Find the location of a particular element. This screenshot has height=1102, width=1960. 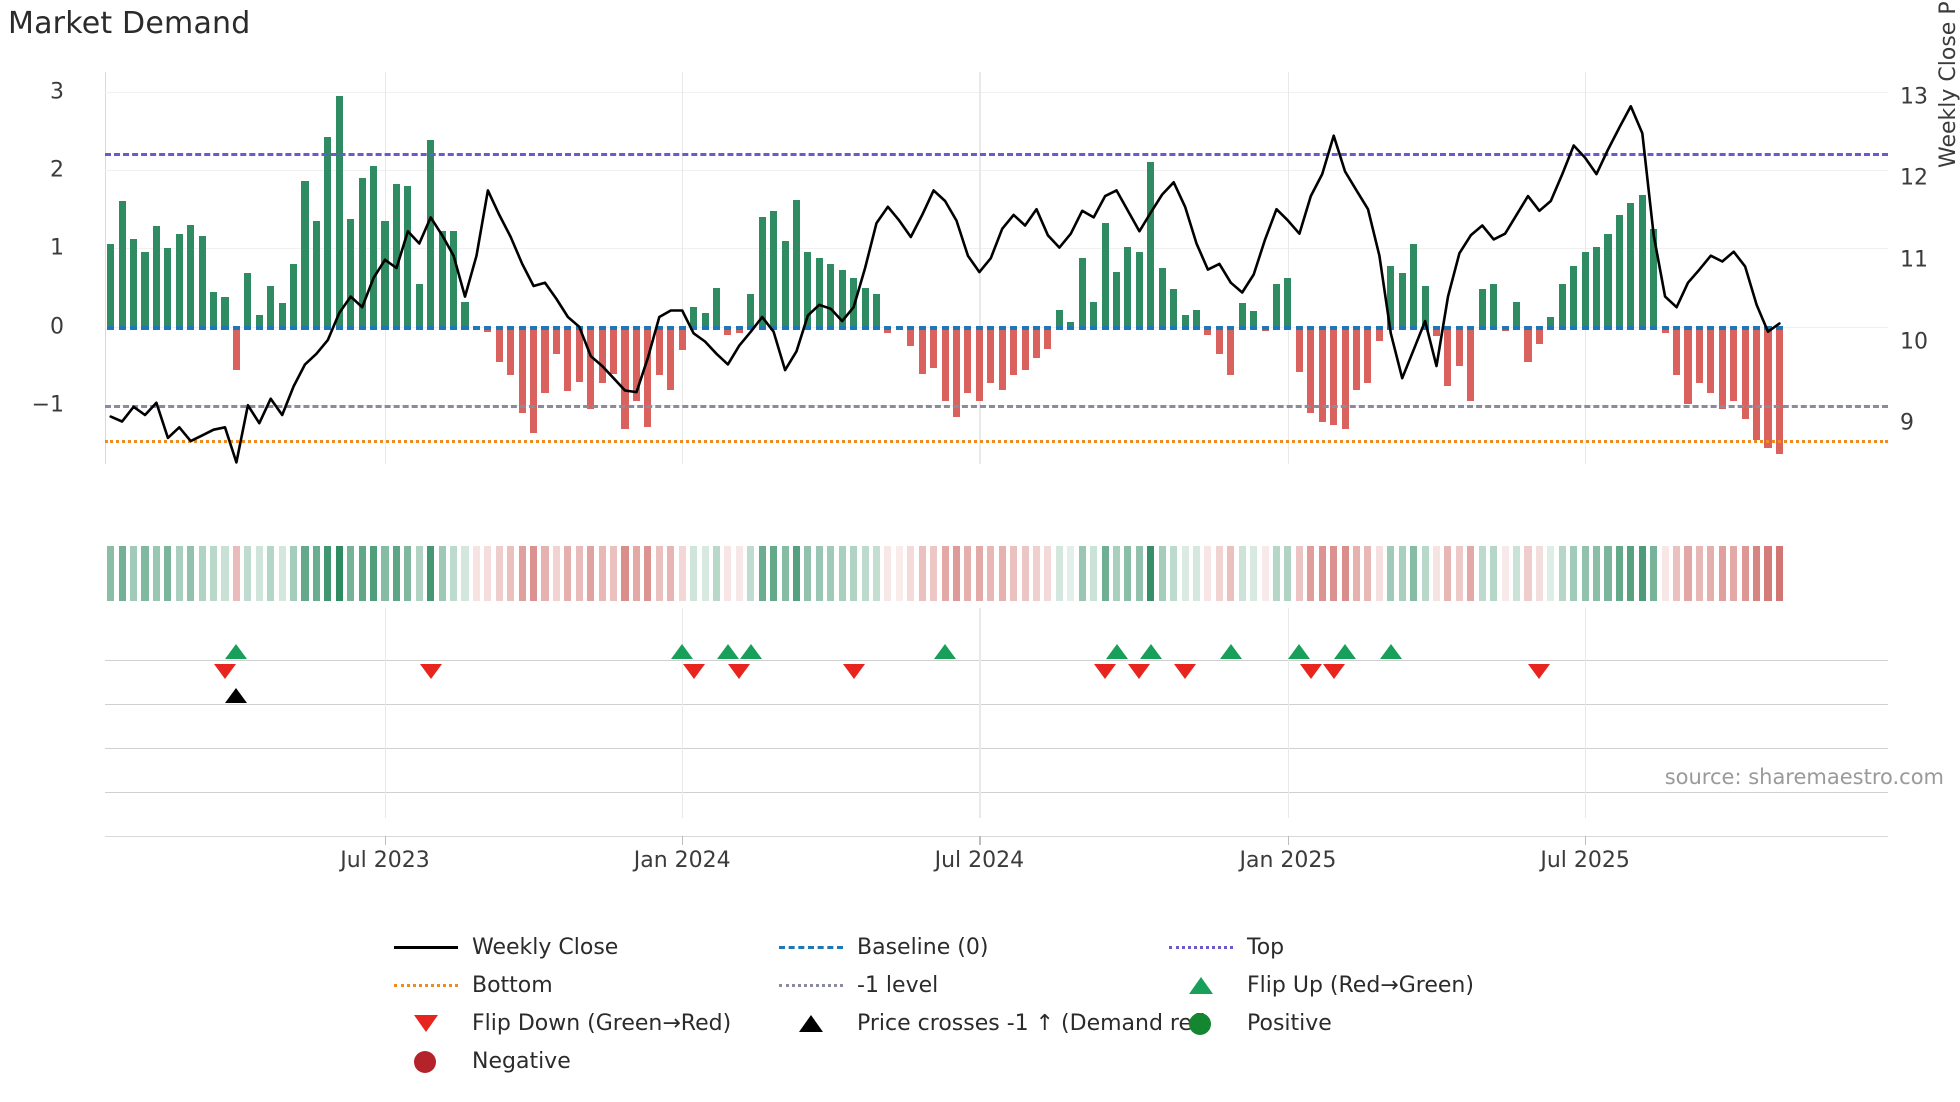

legend-item: -1 level is located at coordinates (856, 985).